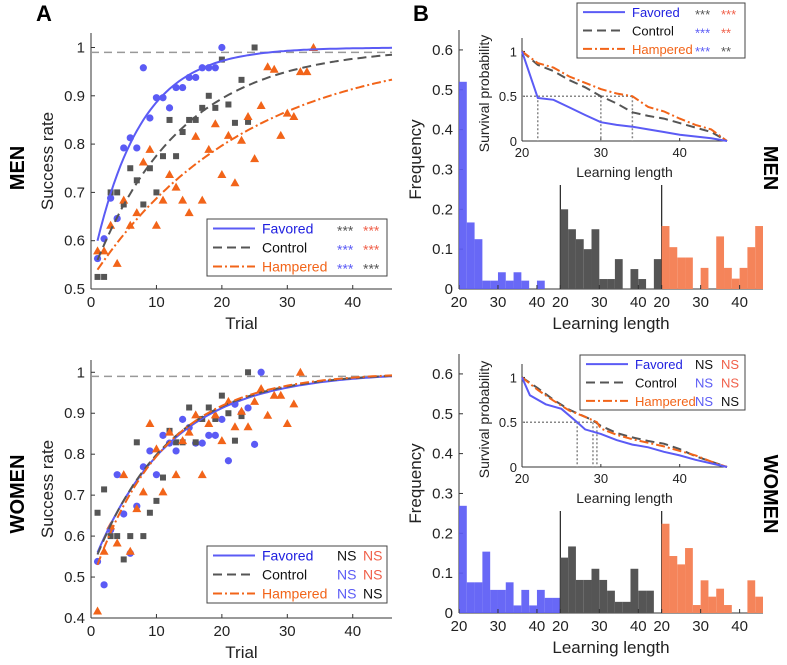  I want to click on y-tick-label: 0, so click(513, 467).